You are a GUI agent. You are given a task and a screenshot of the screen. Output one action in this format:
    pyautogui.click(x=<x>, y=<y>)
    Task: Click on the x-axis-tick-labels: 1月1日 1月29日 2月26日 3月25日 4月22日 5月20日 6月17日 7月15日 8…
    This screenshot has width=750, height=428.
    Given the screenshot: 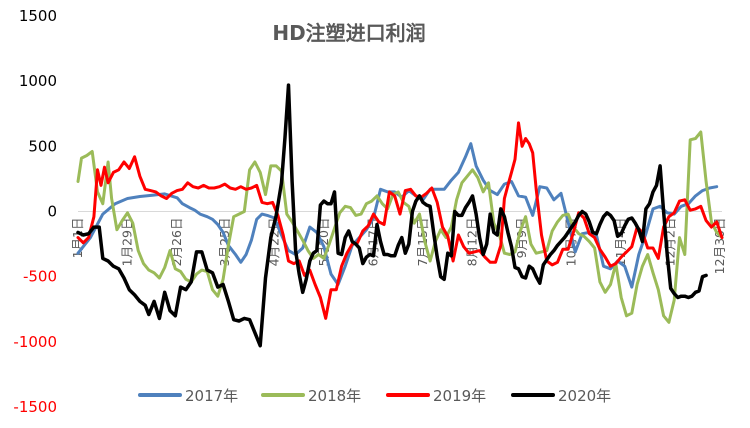 What is the action you would take?
    pyautogui.click(x=398, y=246)
    